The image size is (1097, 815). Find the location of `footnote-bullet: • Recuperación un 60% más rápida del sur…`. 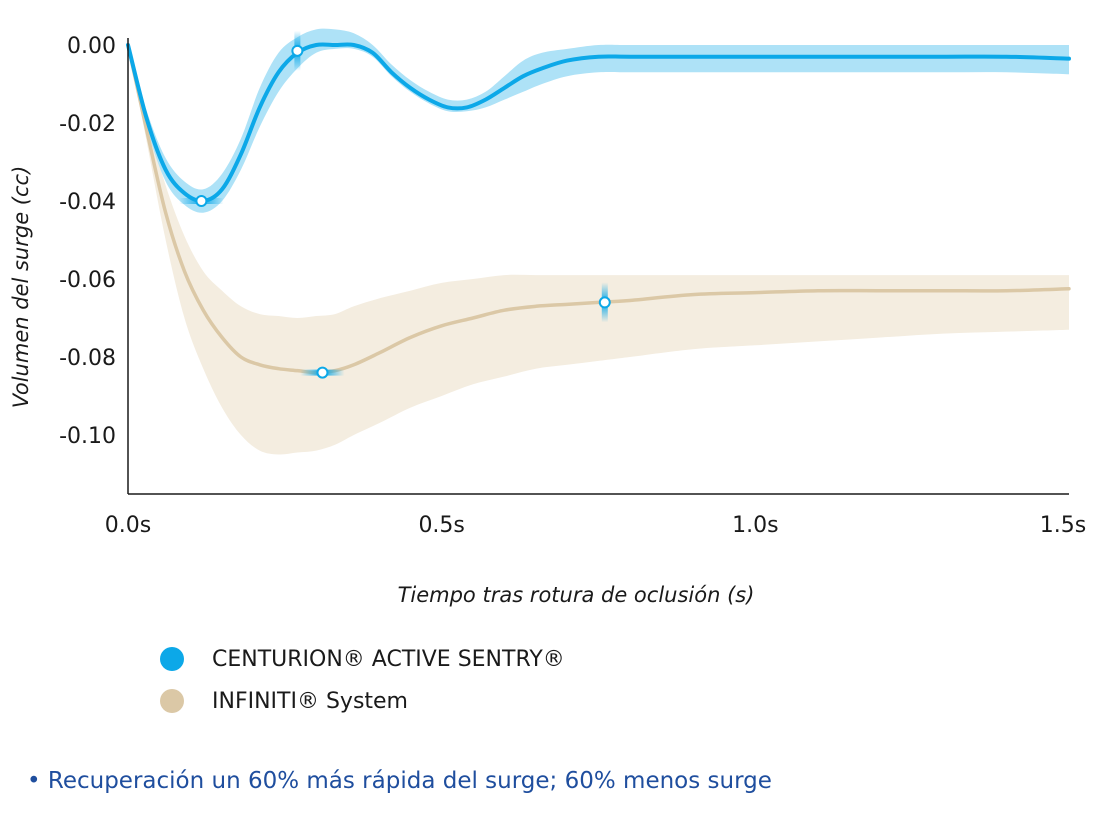

footnote-bullet: • Recuperación un 60% más rápida del sur… is located at coordinates (399, 781).